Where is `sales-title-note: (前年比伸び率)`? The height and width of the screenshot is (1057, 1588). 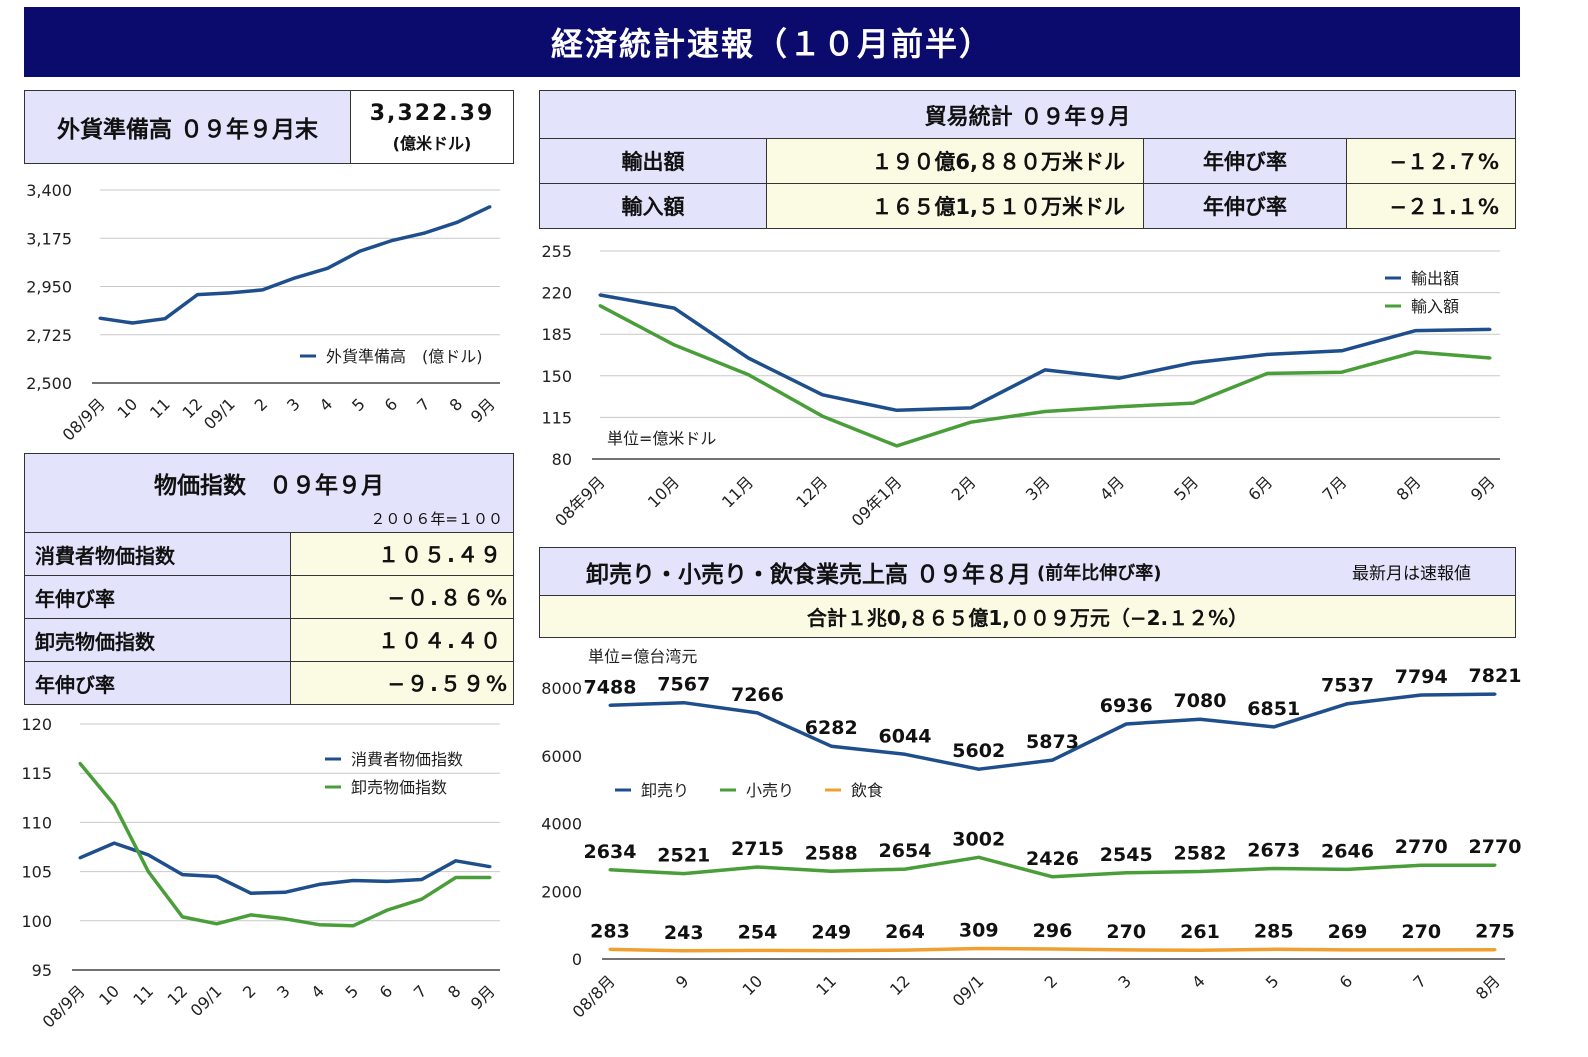
sales-title-note: (前年比伸び率) is located at coordinates (1099, 573).